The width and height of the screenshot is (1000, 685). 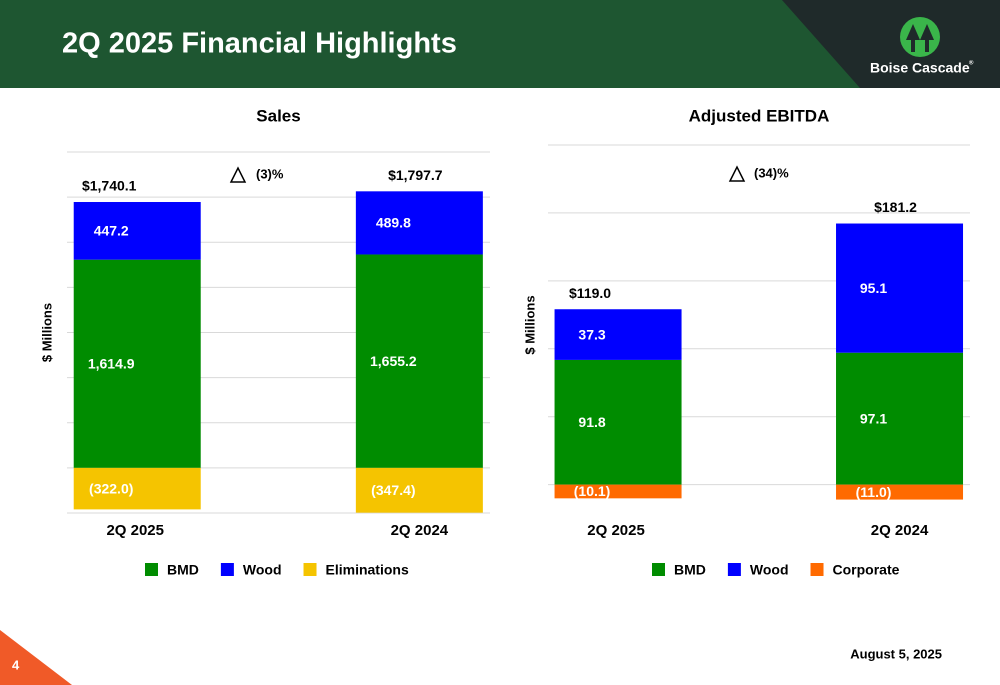 What do you see at coordinates (592, 491) in the screenshot?
I see `value-label: (10.1)` at bounding box center [592, 491].